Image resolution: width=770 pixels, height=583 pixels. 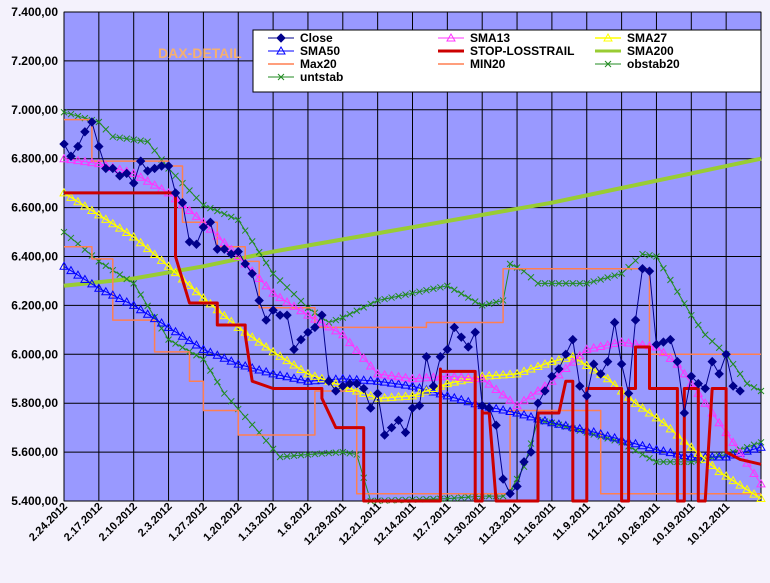 I want to click on legend-item-max20: Max20, so click(x=302, y=64).